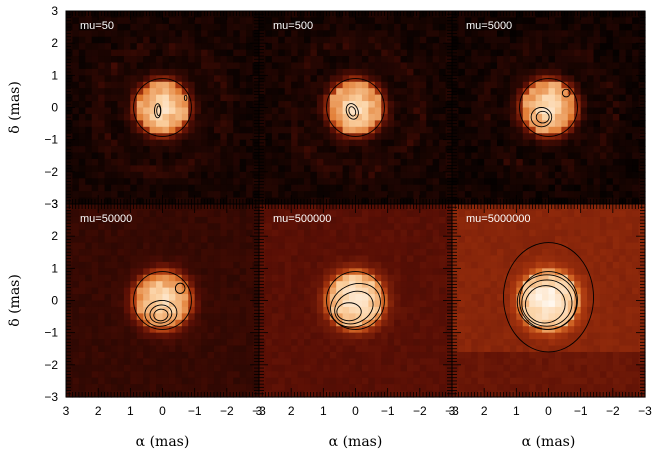 Image resolution: width=670 pixels, height=456 pixels. I want to click on panel-label: mu=50, so click(97, 26).